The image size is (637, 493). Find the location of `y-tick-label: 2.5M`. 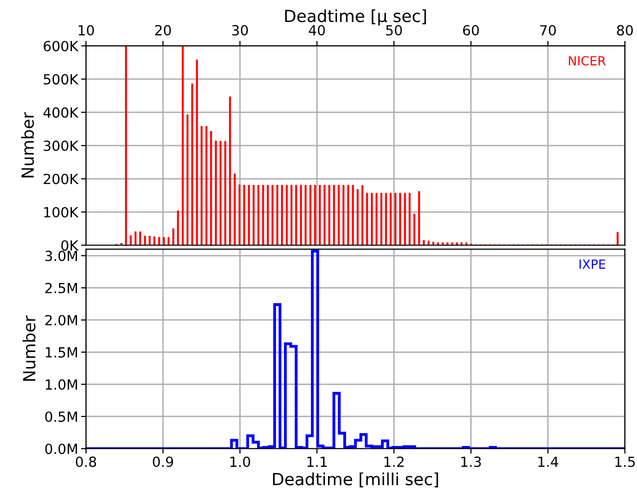

y-tick-label: 2.5M is located at coordinates (61, 288).